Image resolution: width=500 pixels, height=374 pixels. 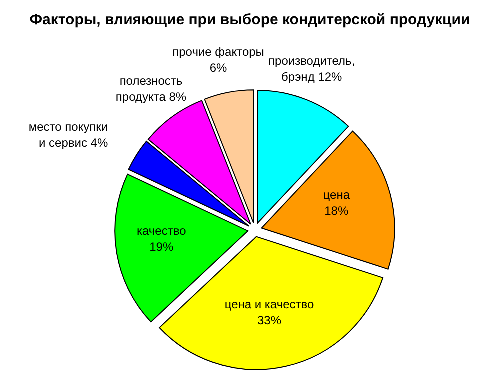 What do you see at coordinates (151, 89) in the screenshot?
I see `slice-label: полезность продукта 8%` at bounding box center [151, 89].